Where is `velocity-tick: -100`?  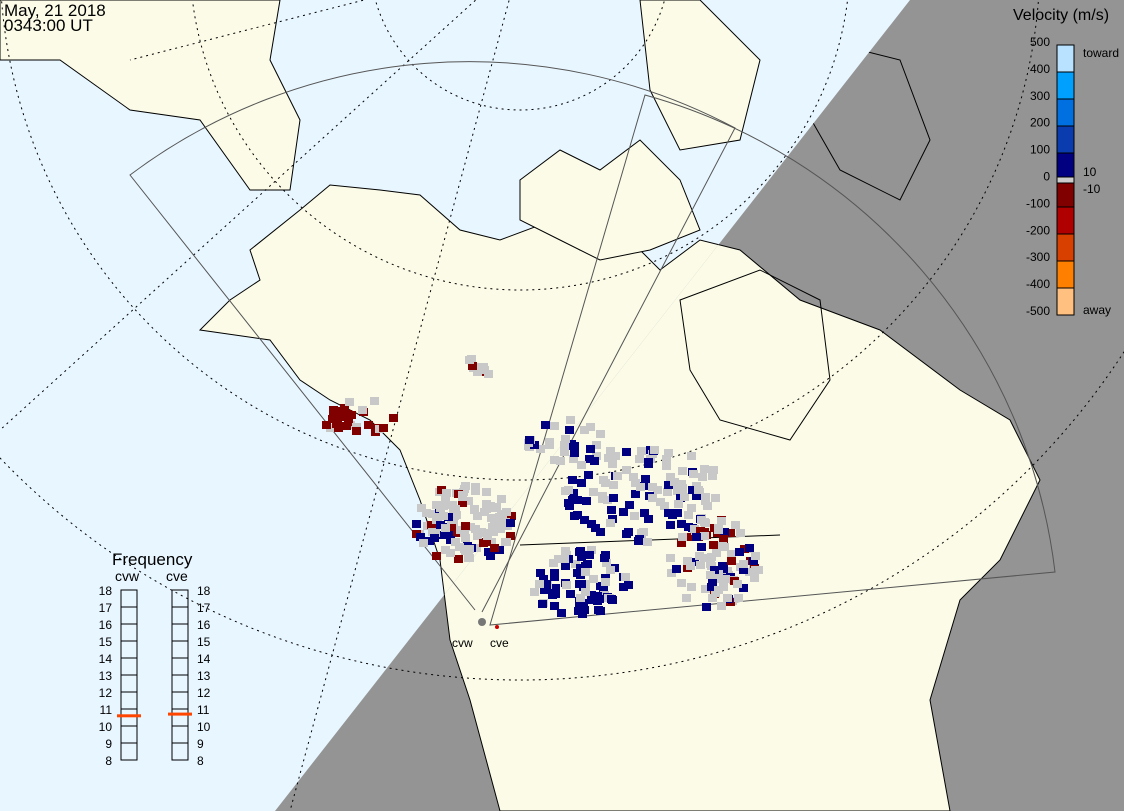 velocity-tick: -100 is located at coordinates (1038, 203).